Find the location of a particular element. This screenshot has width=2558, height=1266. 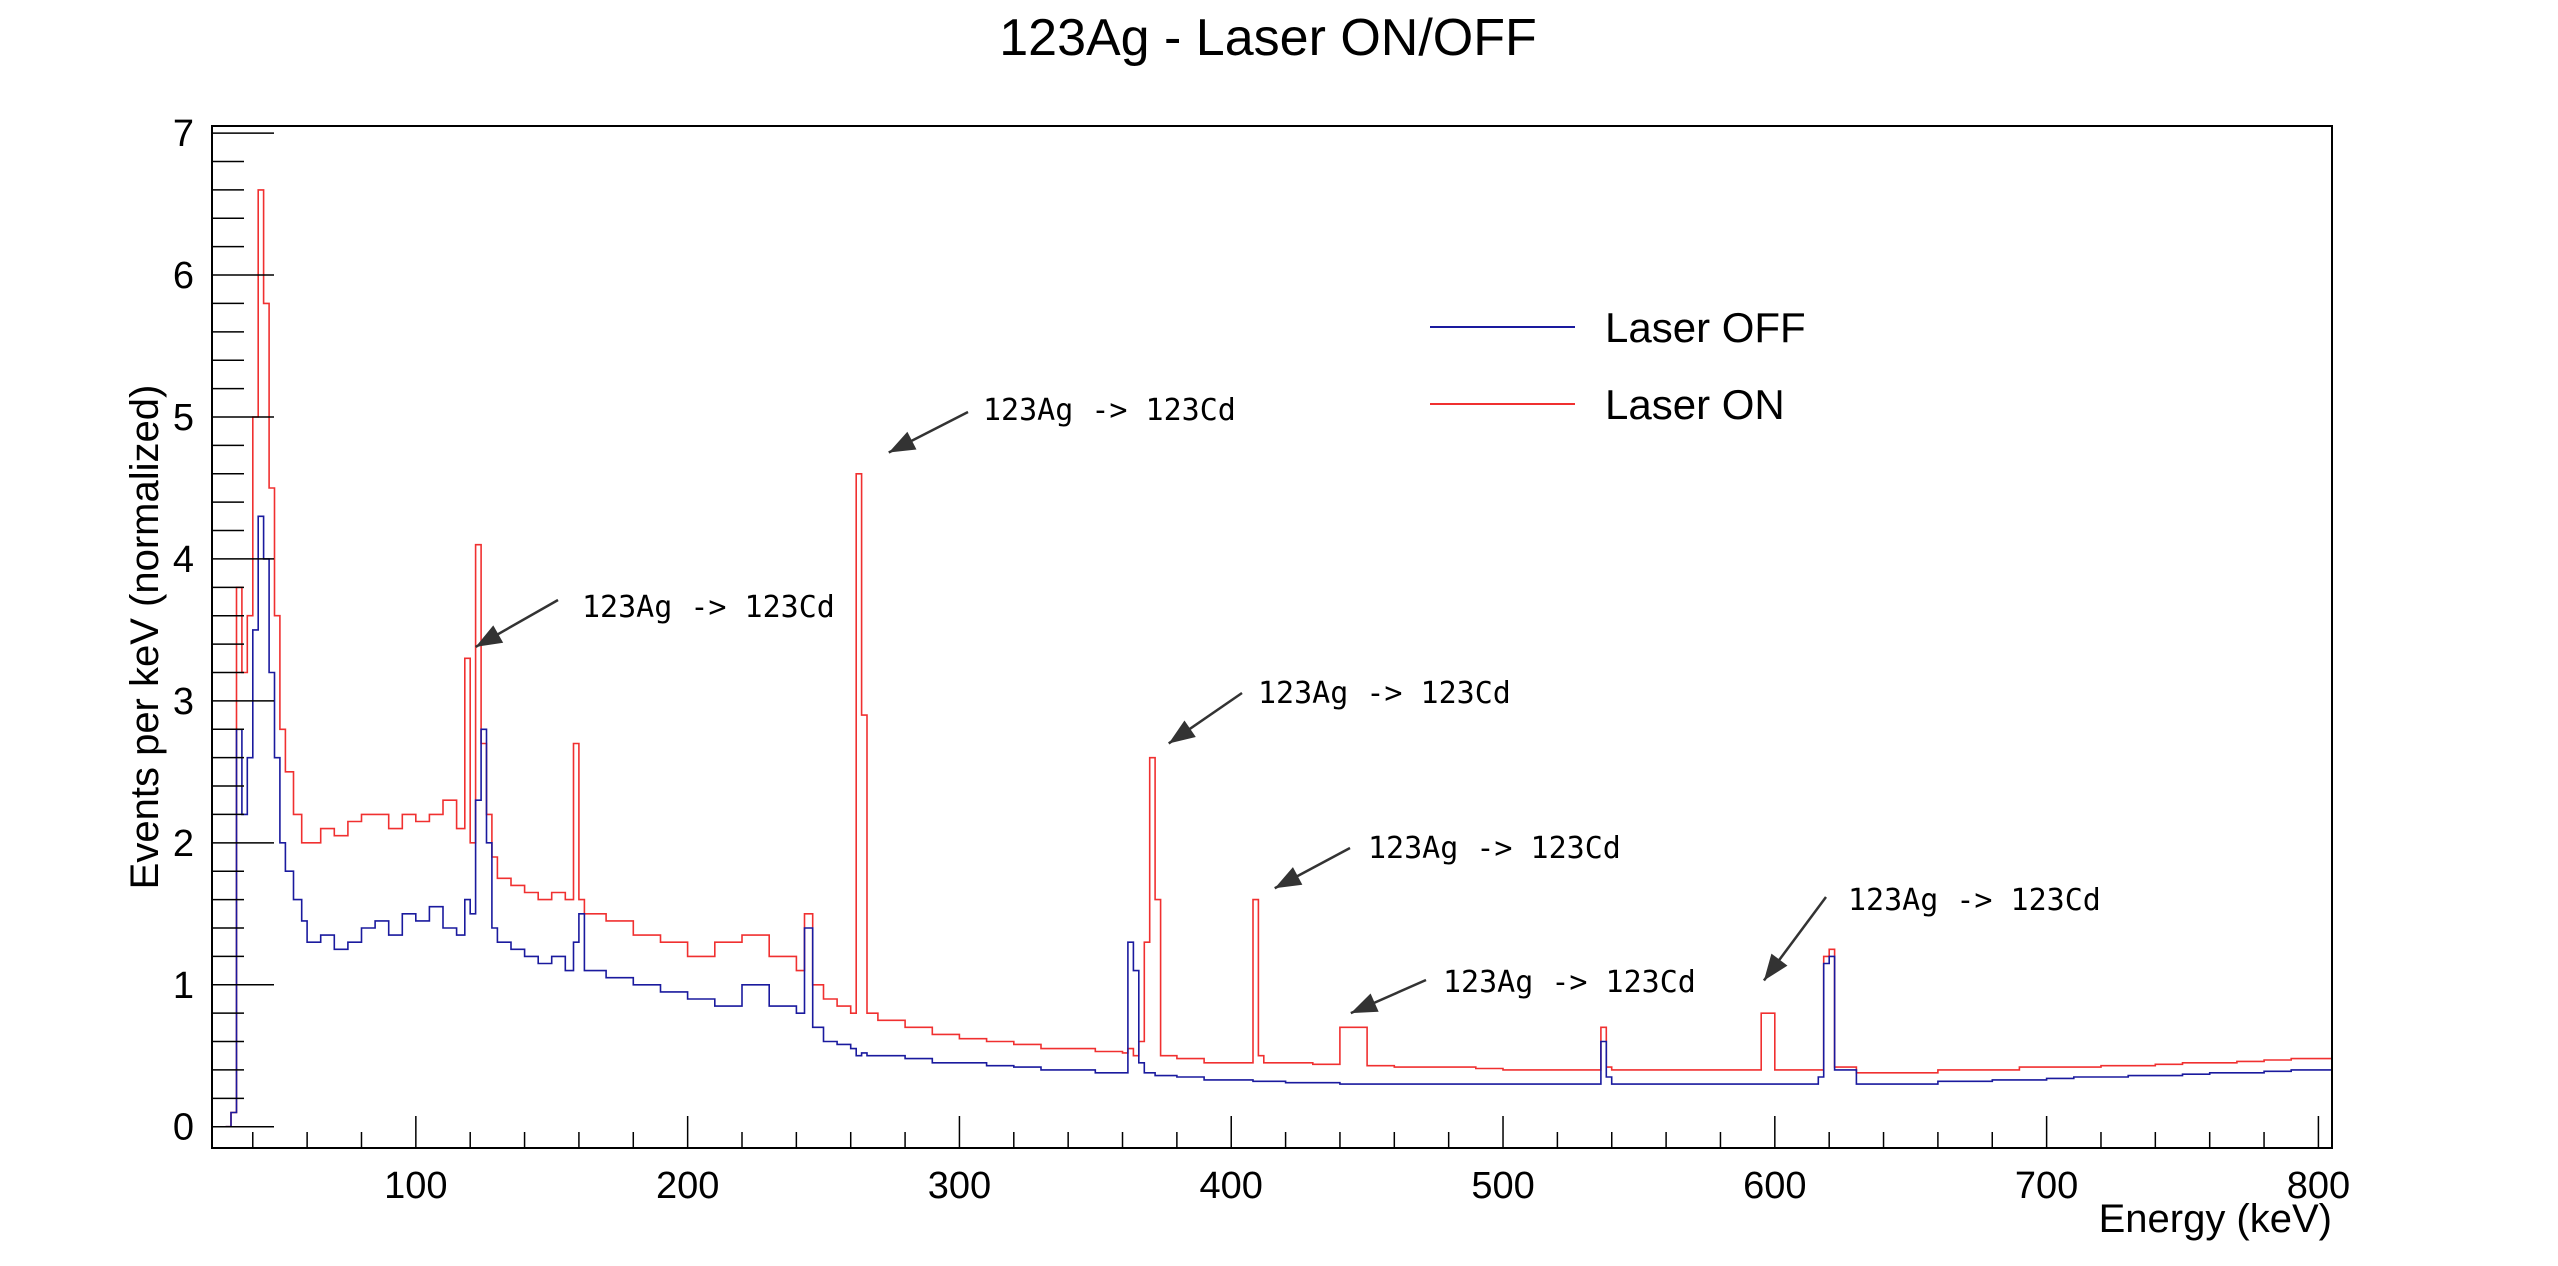

x-tick-label: 500 is located at coordinates (1502, 1186).